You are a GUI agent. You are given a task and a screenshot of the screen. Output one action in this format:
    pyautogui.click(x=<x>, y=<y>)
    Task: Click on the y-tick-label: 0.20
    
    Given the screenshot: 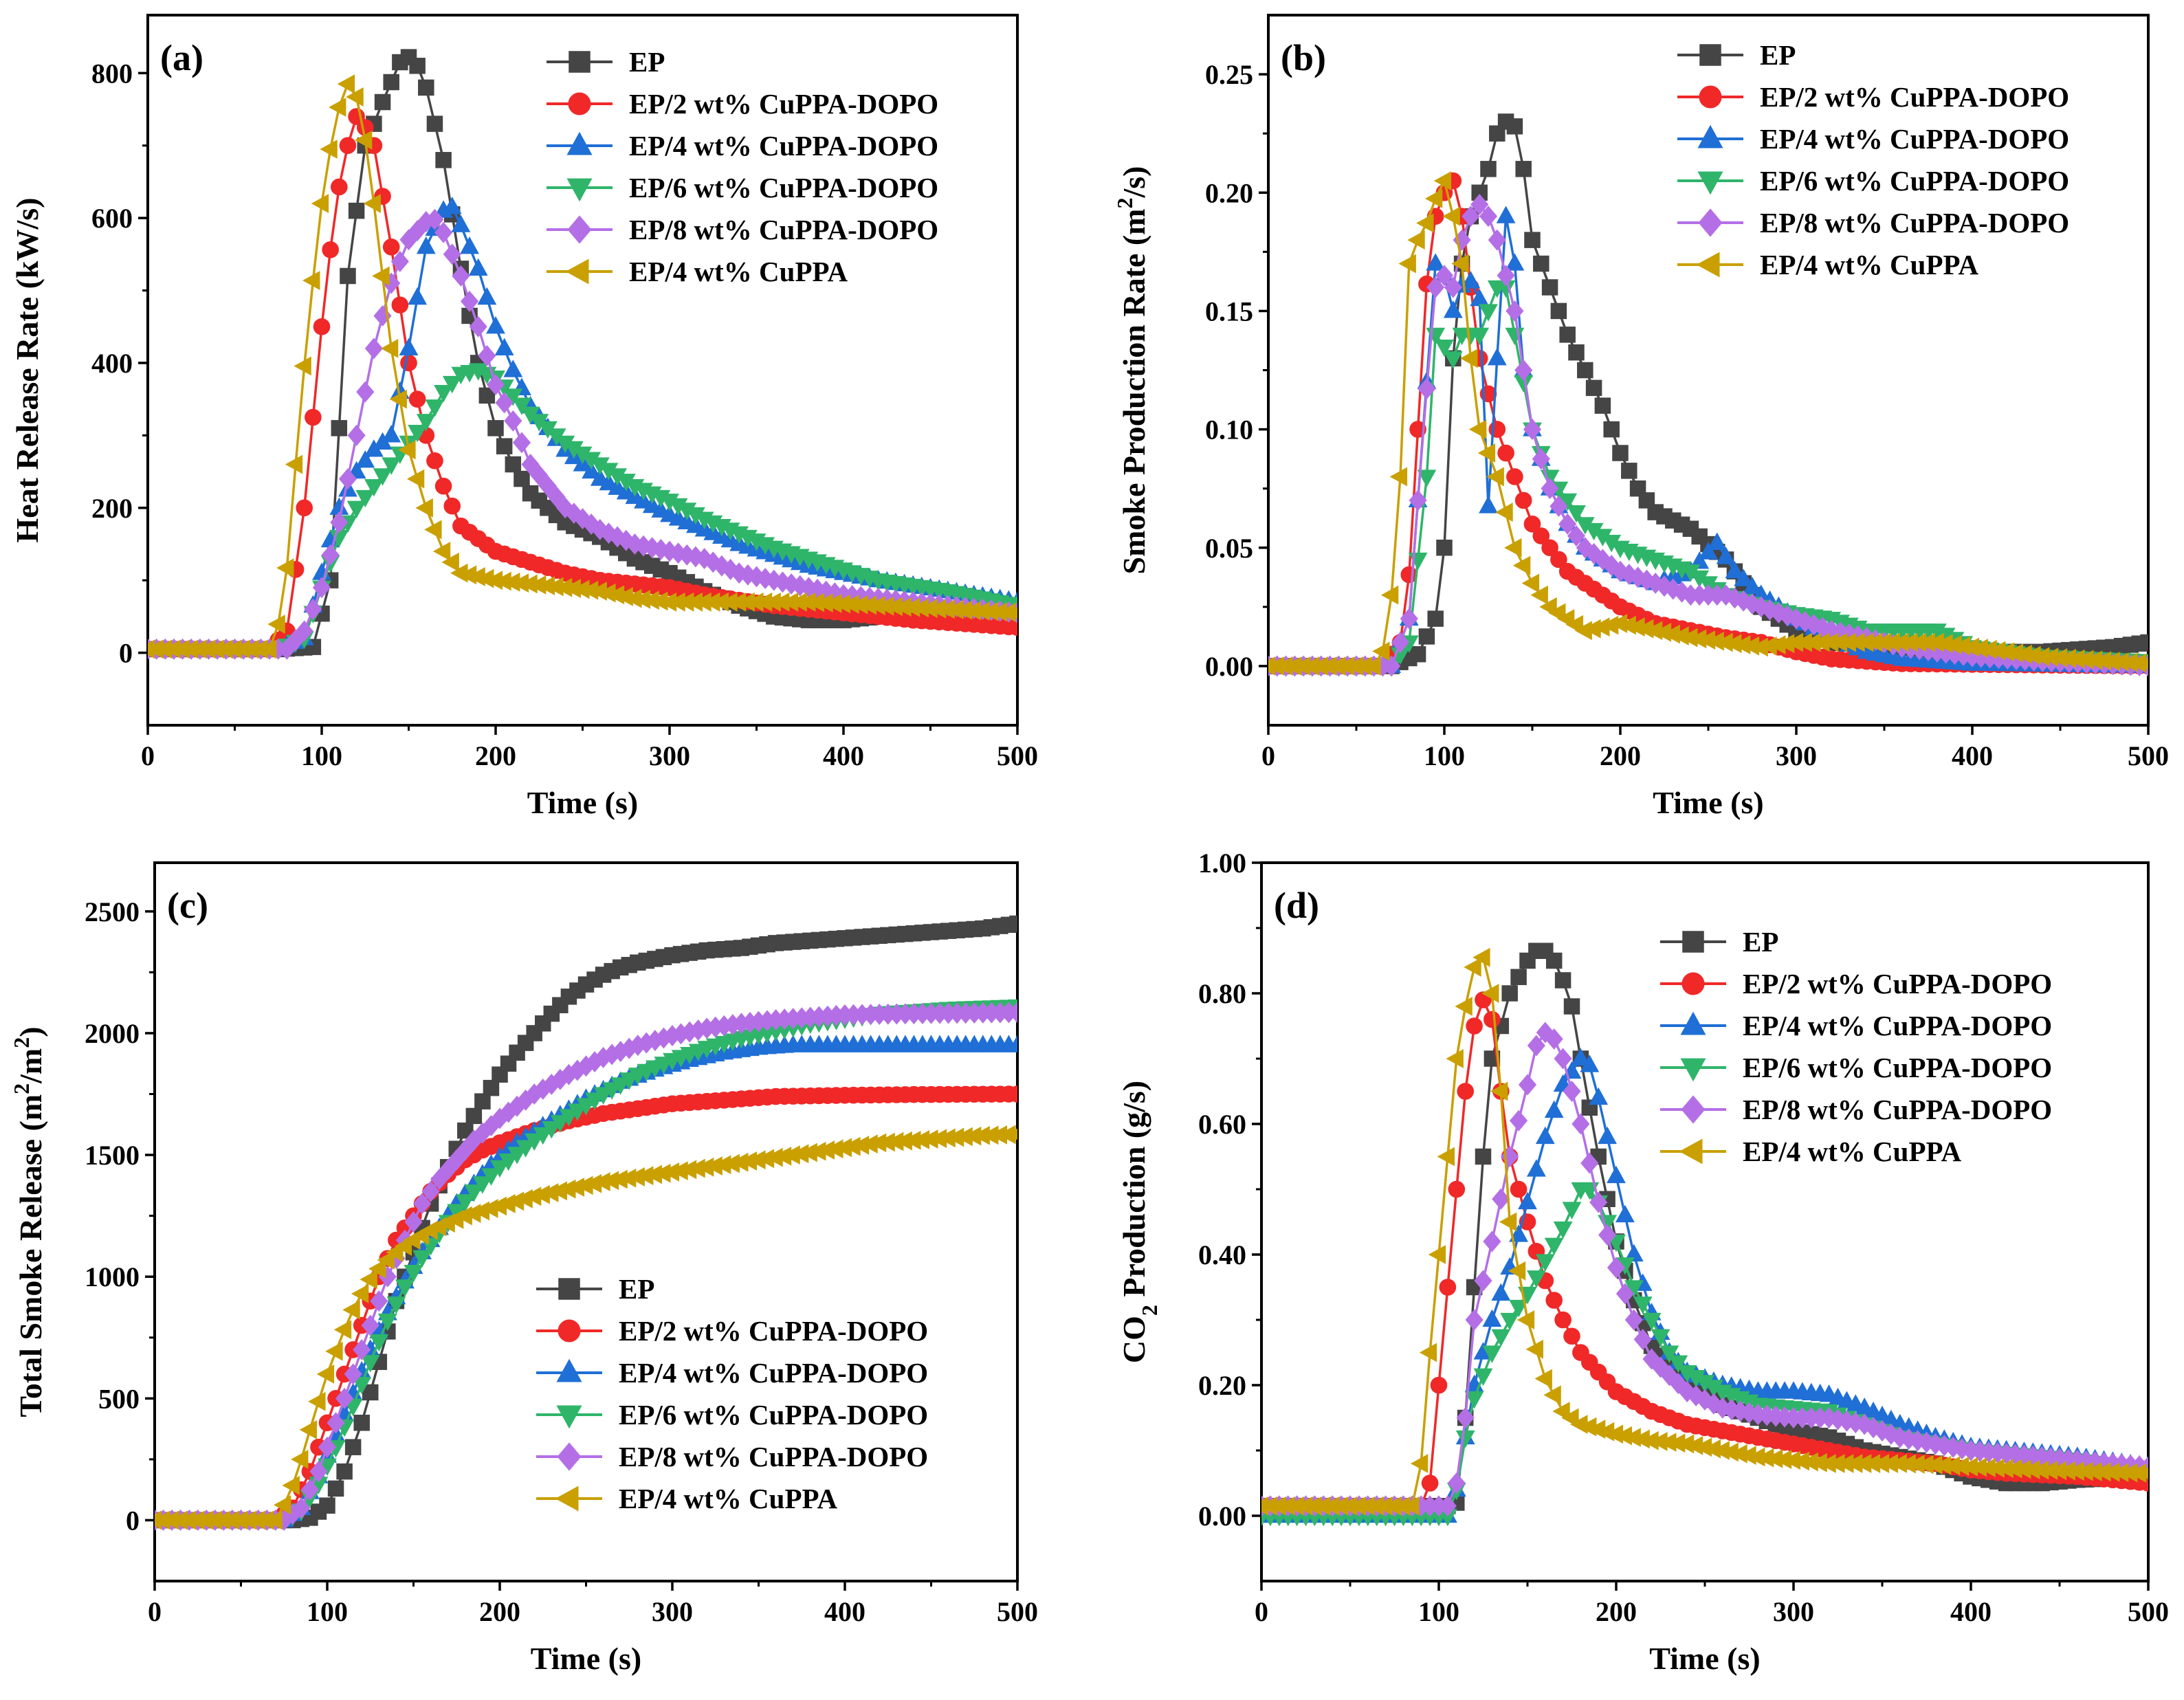 What is the action you would take?
    pyautogui.click(x=1229, y=192)
    